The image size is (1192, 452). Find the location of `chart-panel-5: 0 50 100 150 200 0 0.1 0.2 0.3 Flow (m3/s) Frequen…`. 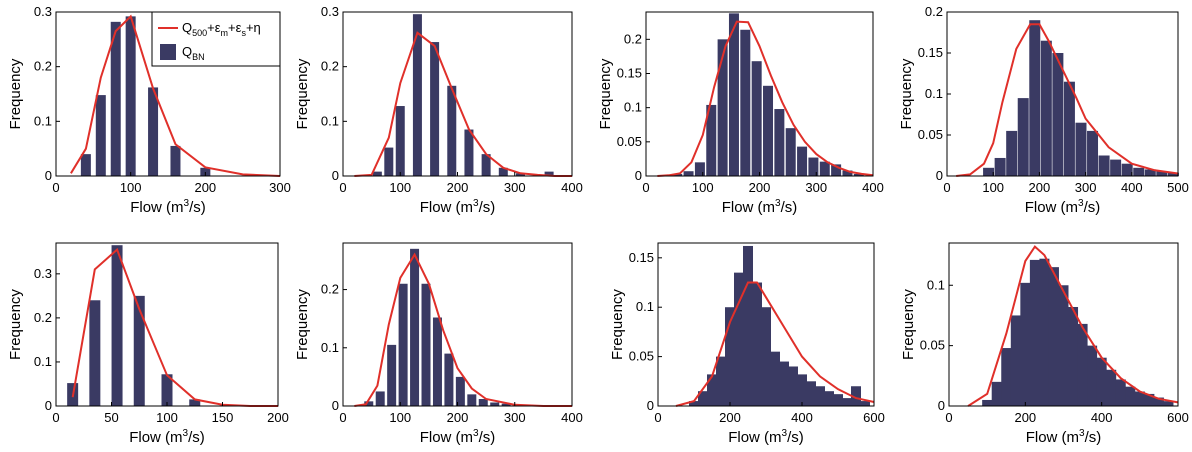

chart-panel-5: 0 50 100 150 200 0 0.1 0.2 0.3 Flow (m3/s) Frequen… is located at coordinates (148, 344).